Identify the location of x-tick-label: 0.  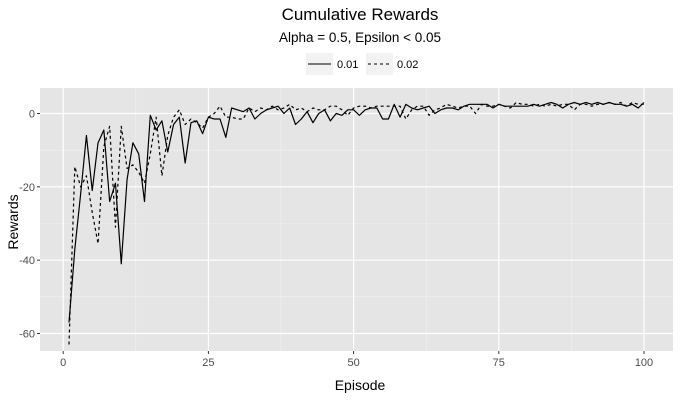
(63, 363).